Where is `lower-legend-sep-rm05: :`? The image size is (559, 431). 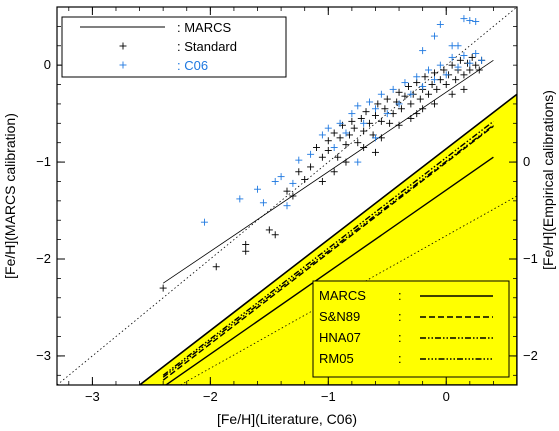 lower-legend-sep-rm05: : is located at coordinates (400, 358).